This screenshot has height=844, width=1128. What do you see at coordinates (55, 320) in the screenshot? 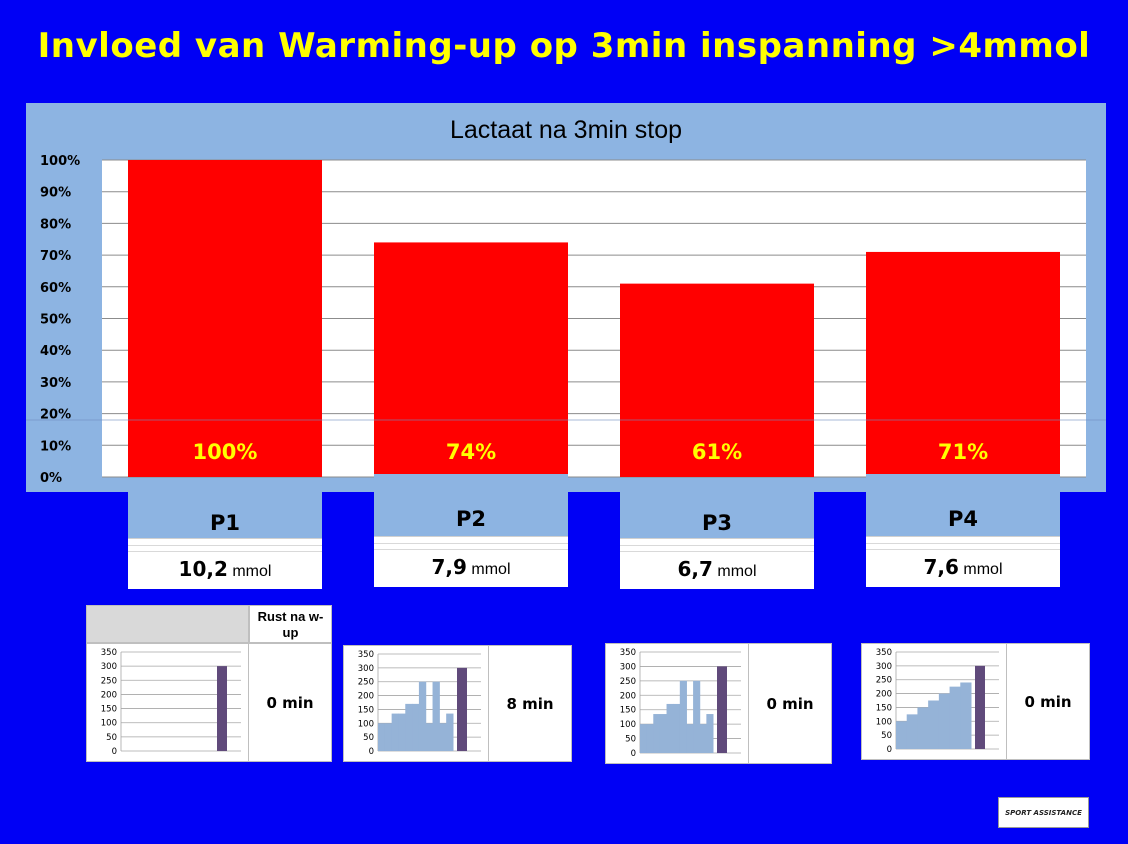
I see `y-tick-label: 50%` at bounding box center [55, 320].